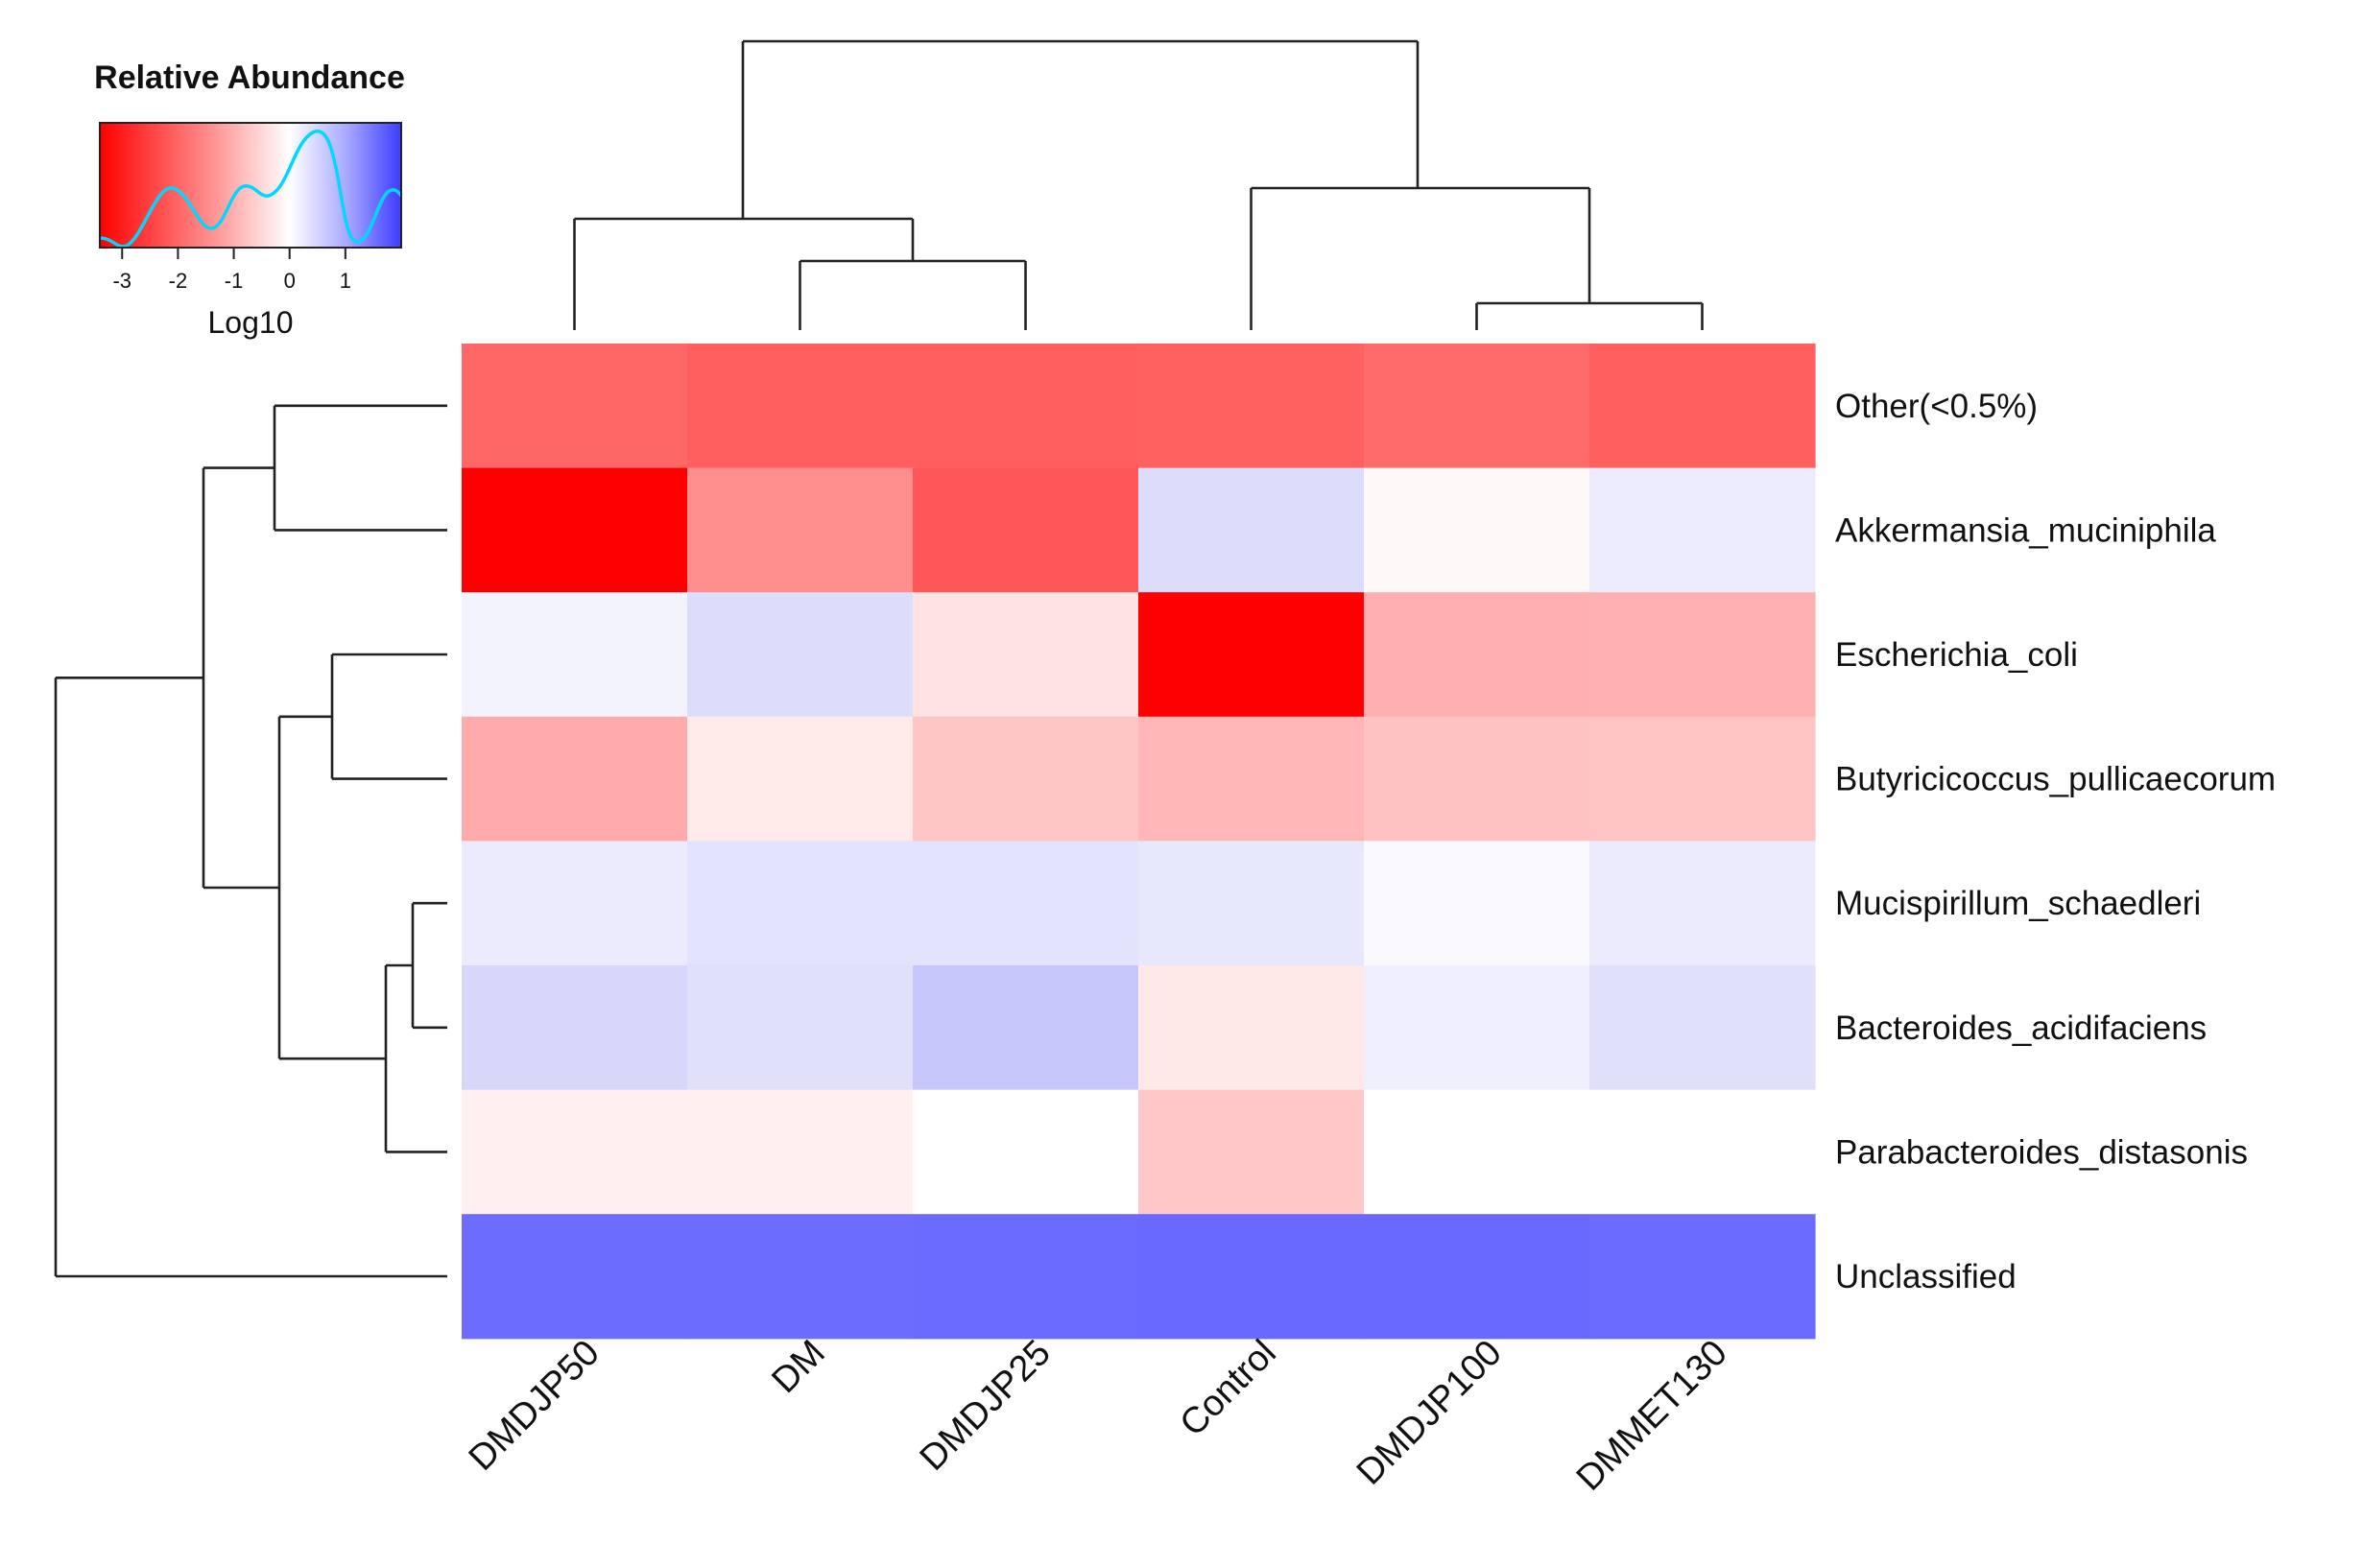 This screenshot has height=1568, width=2363. Describe the element at coordinates (1956, 655) in the screenshot. I see `row-label: Escherichia_coli` at that location.